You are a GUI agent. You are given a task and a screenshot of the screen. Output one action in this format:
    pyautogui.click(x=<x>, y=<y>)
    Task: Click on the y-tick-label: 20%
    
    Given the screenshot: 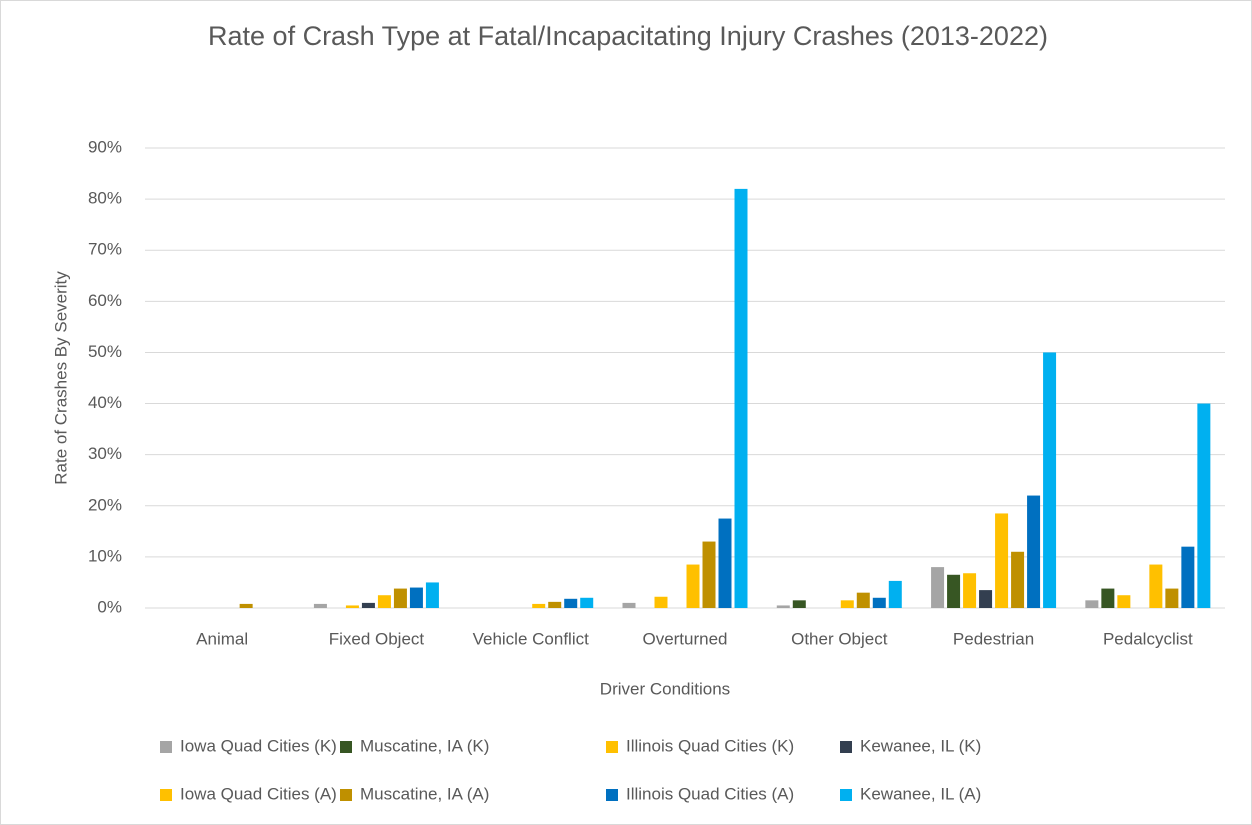 What is the action you would take?
    pyautogui.click(x=105, y=504)
    